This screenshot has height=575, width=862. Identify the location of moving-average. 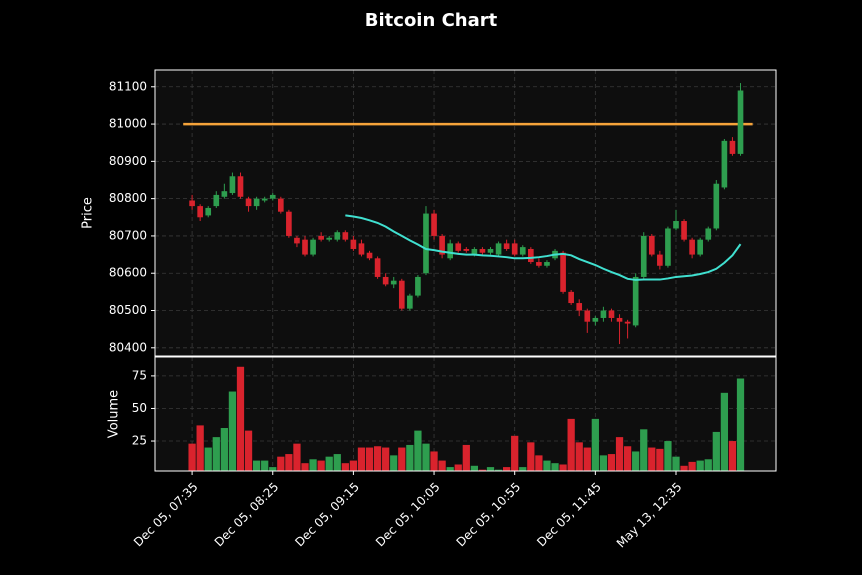
(543, 247).